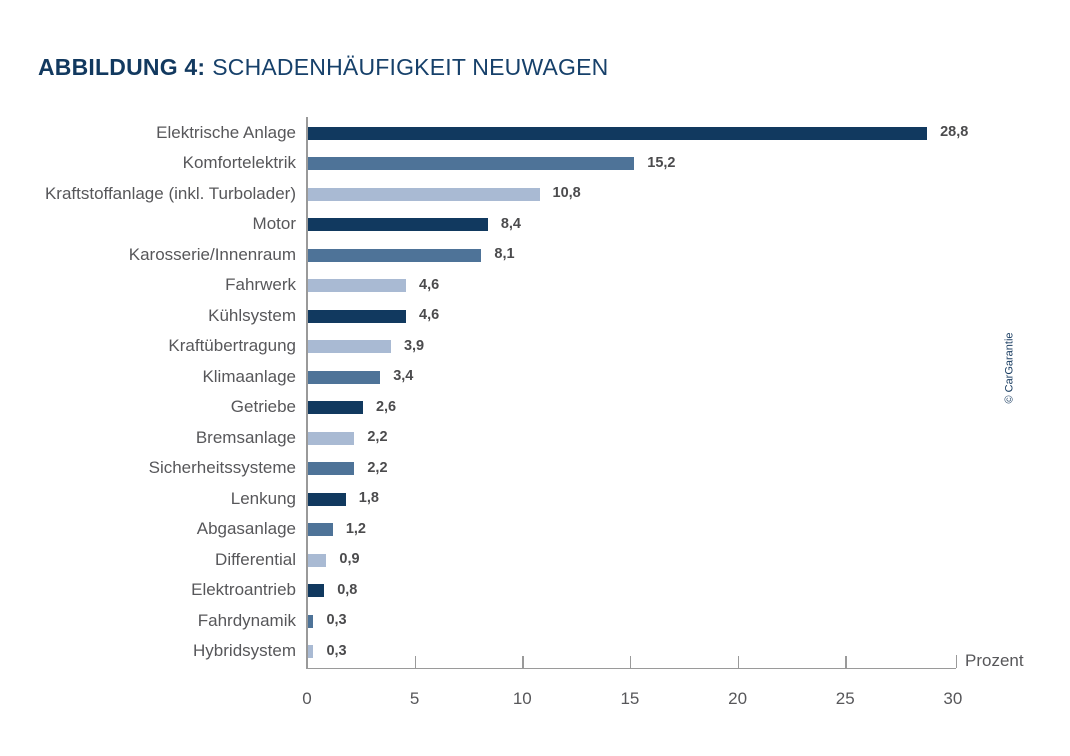 Image resolution: width=1070 pixels, height=756 pixels. I want to click on x-axis-tick-label: 0, so click(307, 698).